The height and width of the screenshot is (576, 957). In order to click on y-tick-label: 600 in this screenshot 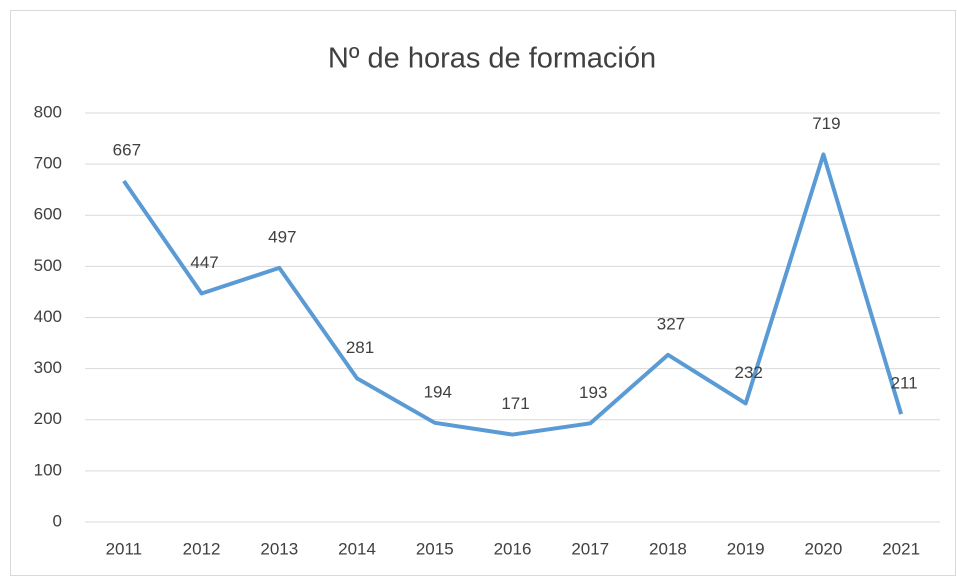, I will do `click(48, 214)`.